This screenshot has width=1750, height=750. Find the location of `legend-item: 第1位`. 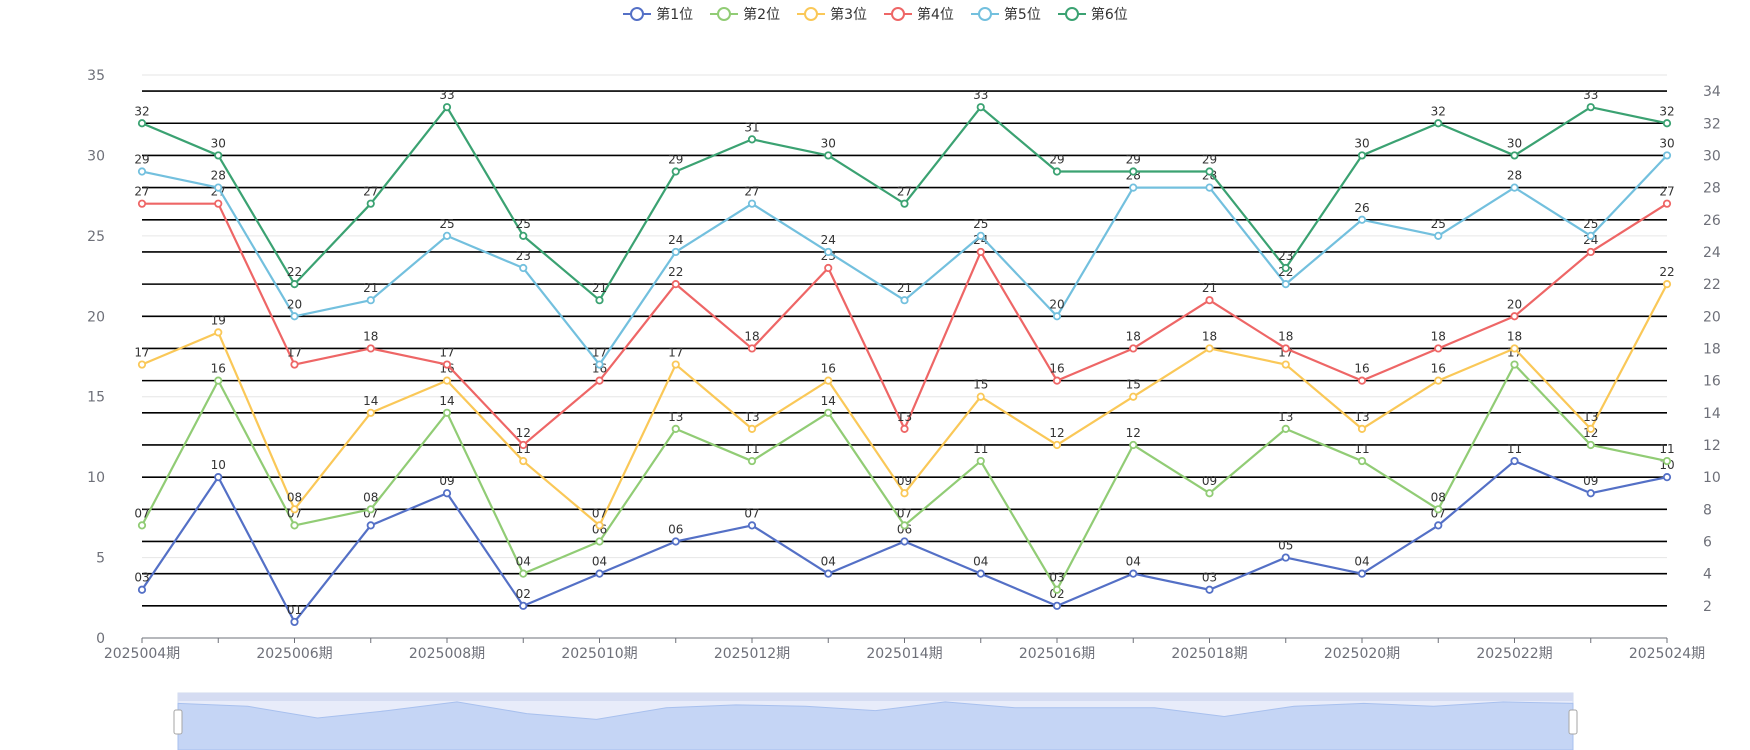

legend-item: 第1位 is located at coordinates (657, 14).